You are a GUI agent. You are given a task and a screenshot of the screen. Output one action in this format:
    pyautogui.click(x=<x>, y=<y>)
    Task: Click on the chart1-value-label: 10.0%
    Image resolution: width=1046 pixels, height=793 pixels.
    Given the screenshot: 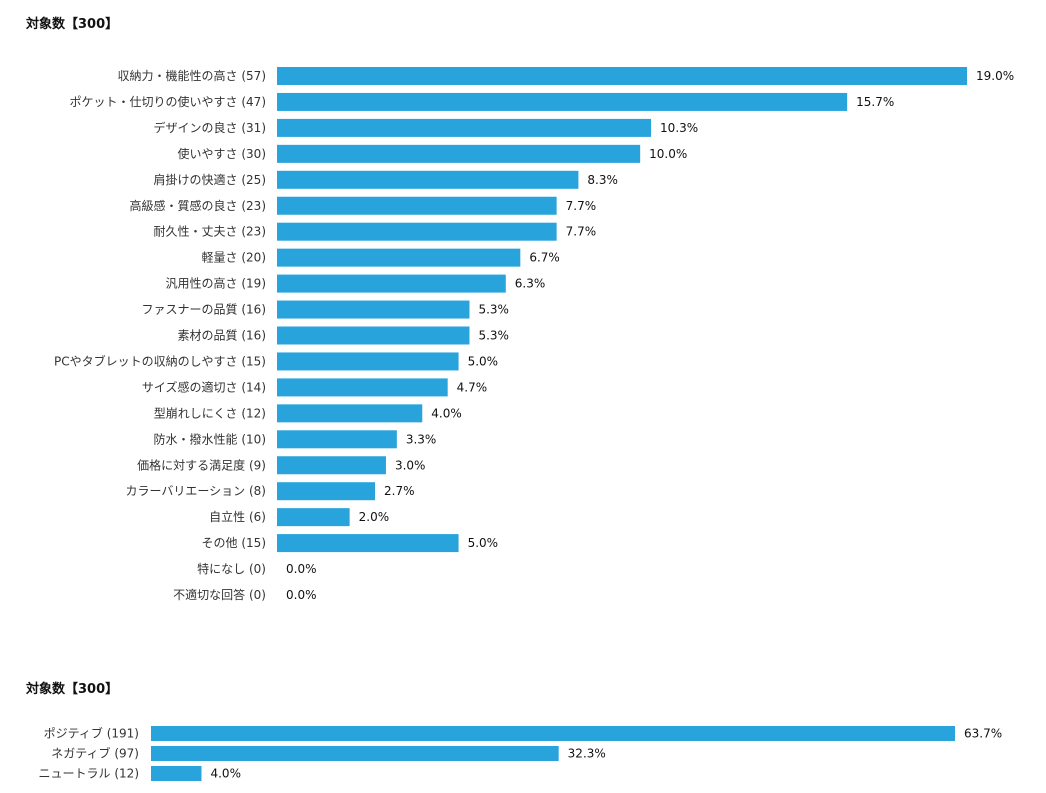 What is the action you would take?
    pyautogui.click(x=668, y=154)
    